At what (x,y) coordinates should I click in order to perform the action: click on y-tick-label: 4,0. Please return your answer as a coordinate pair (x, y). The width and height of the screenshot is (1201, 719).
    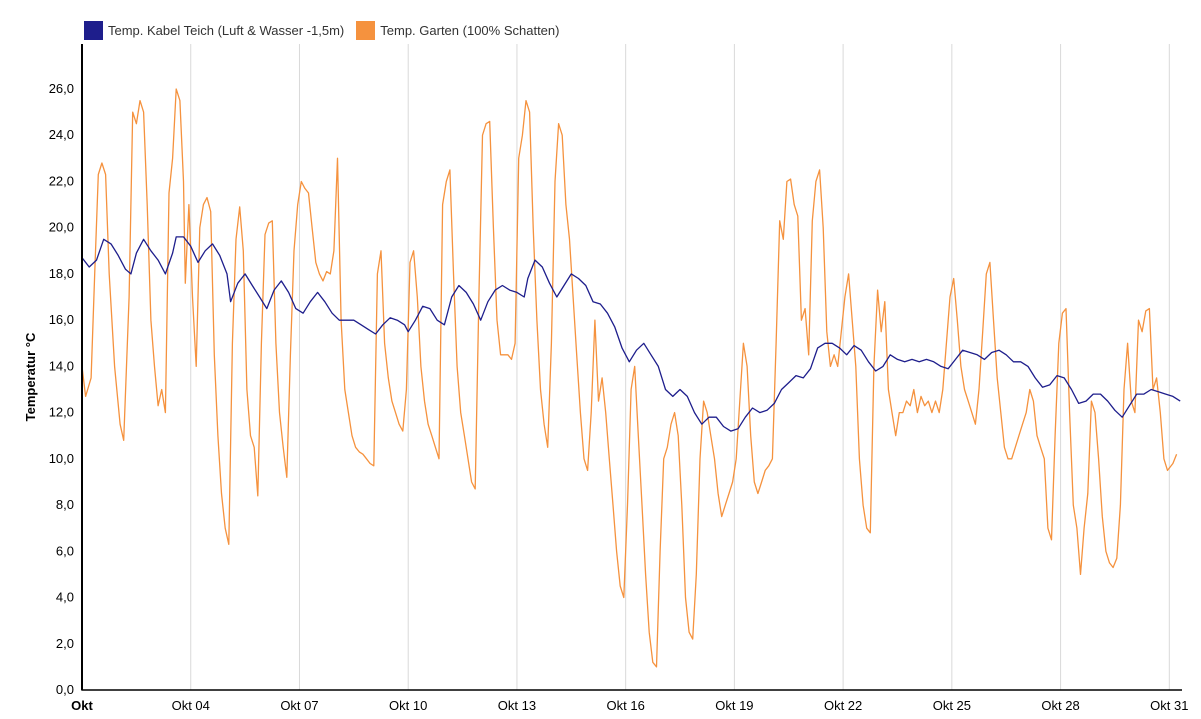
    Looking at the image, I should click on (65, 597).